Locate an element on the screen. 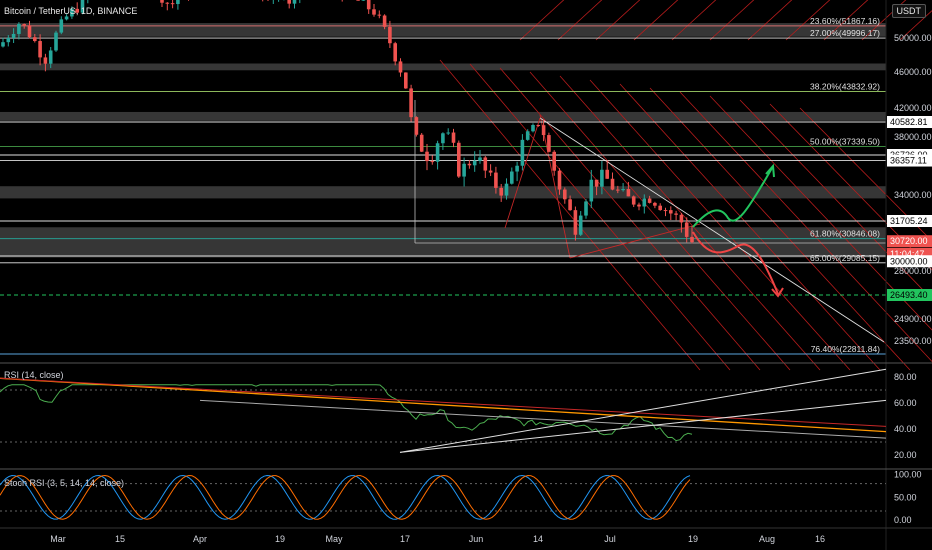 Image resolution: width=932 pixels, height=550 pixels. price-tag-2: 36357.11 is located at coordinates (908, 161).